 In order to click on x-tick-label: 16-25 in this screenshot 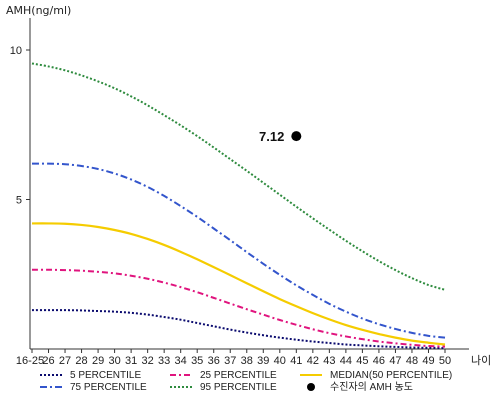, I will do `click(30, 361)`.